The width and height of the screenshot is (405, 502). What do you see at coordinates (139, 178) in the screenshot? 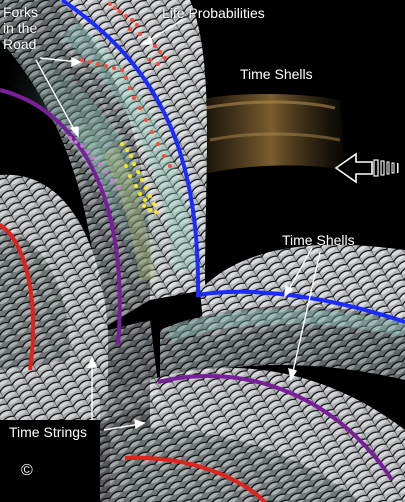
I see `yellow-dots` at bounding box center [139, 178].